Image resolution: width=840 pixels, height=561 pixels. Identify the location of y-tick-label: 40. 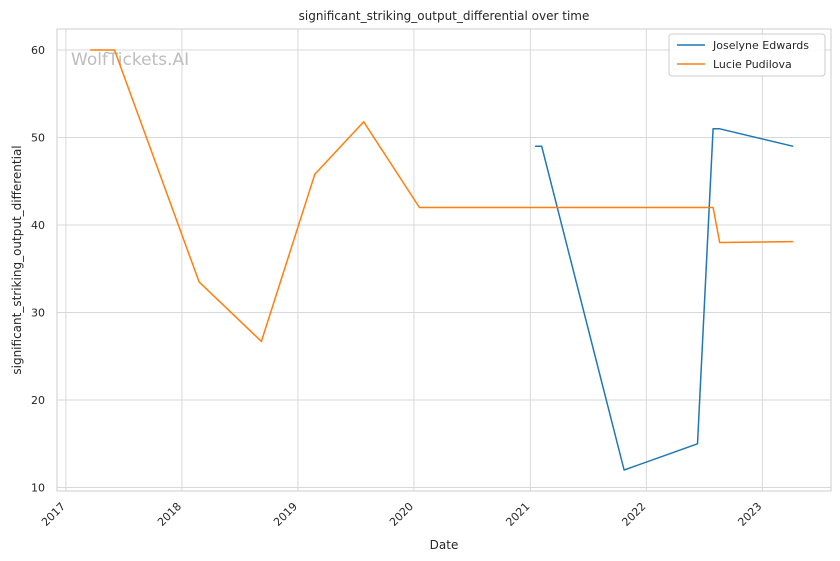
(38, 225).